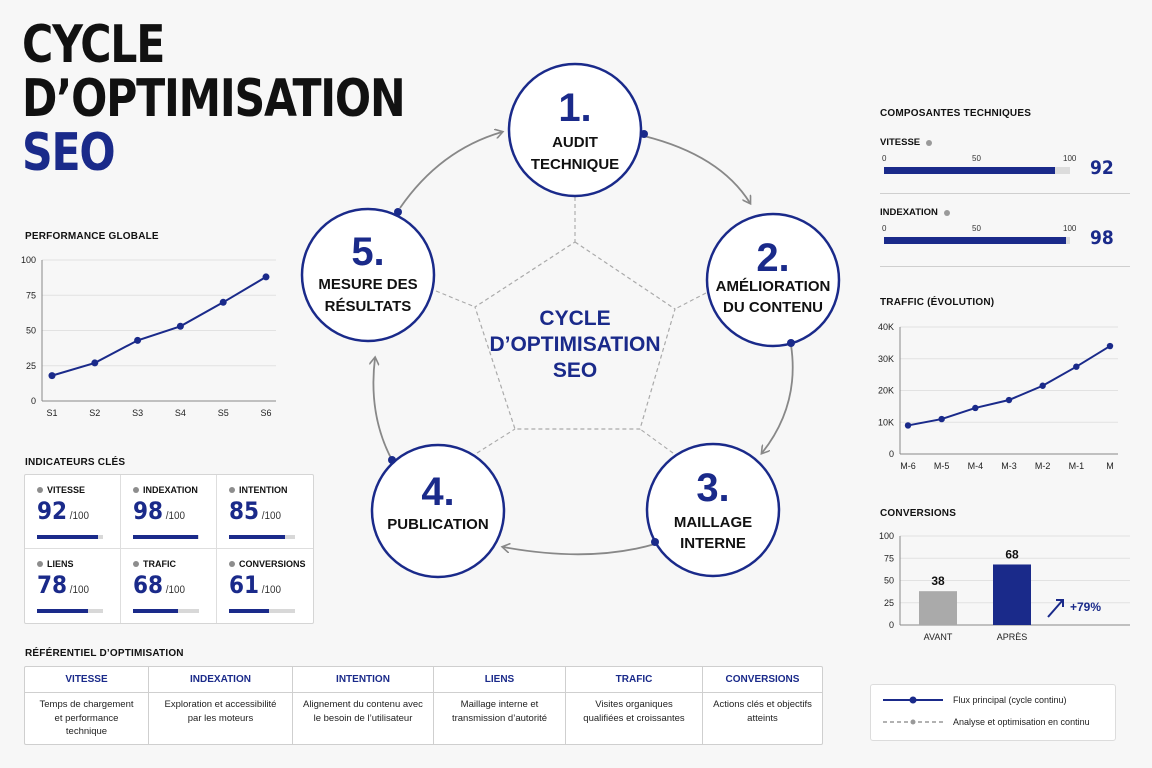 The height and width of the screenshot is (768, 1152). I want to click on divider, so click(1005, 193).